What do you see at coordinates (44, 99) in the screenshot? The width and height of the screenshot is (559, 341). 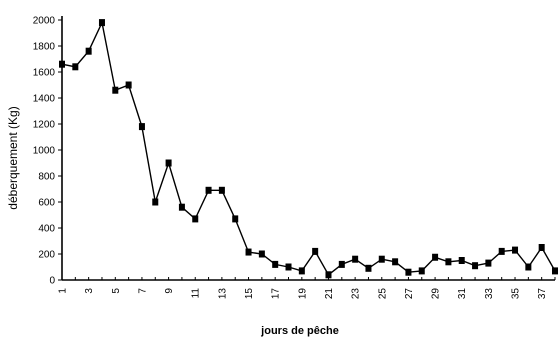 I see `y-tick-label: 1400` at bounding box center [44, 99].